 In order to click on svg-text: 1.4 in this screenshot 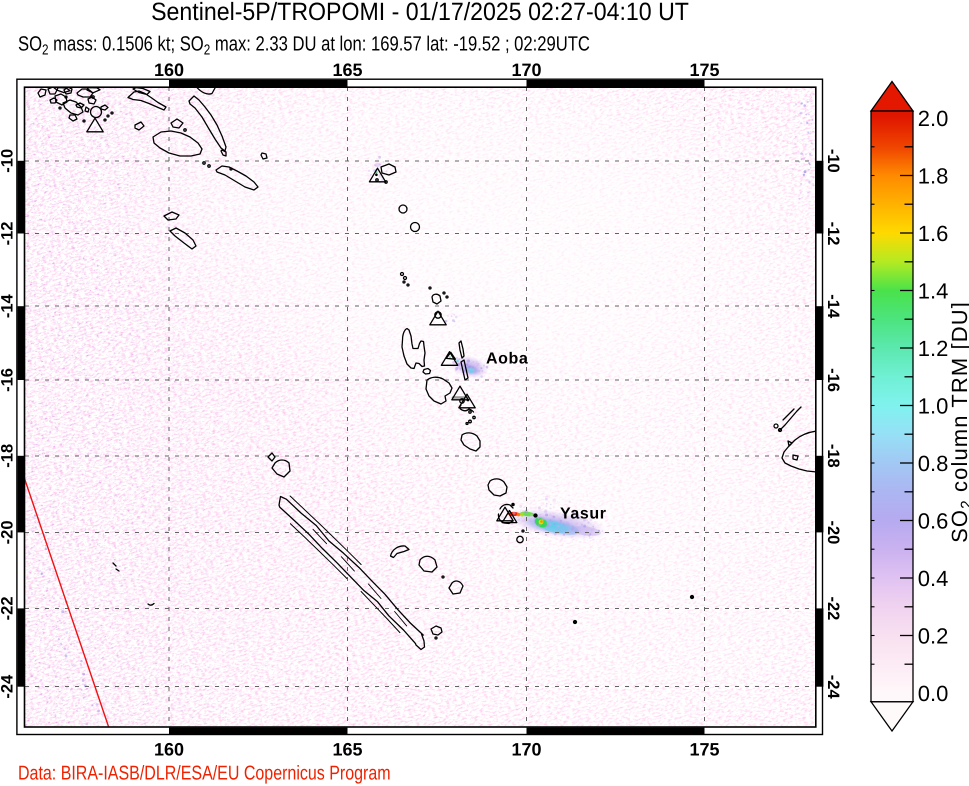, I will do `click(933, 290)`.